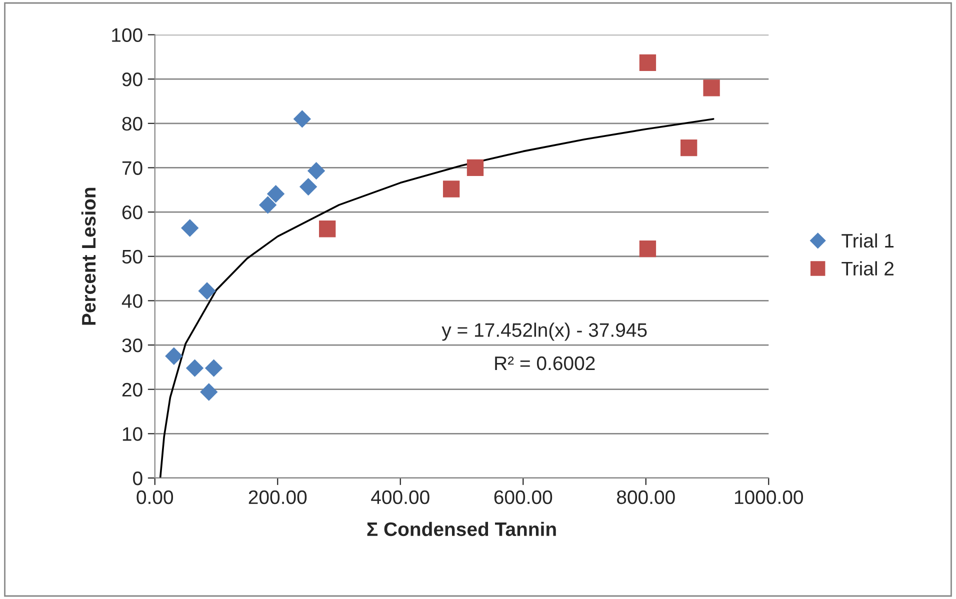 Image resolution: width=956 pixels, height=599 pixels. I want to click on y-tick-label: 60, so click(132, 213).